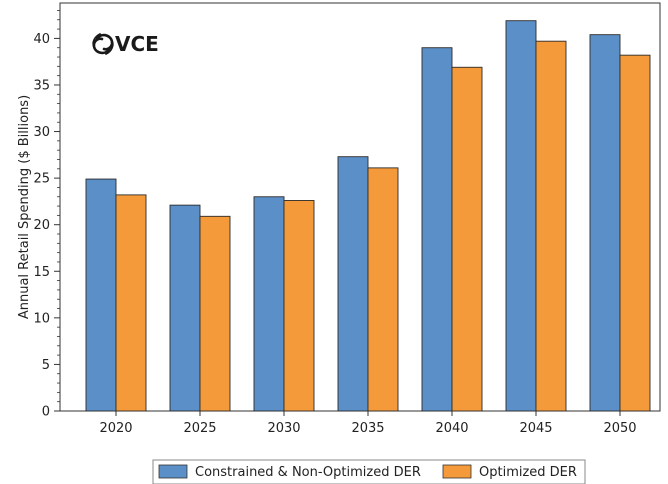 Image resolution: width=668 pixels, height=484 pixels. What do you see at coordinates (299, 306) in the screenshot?
I see `bar-optimized-2030` at bounding box center [299, 306].